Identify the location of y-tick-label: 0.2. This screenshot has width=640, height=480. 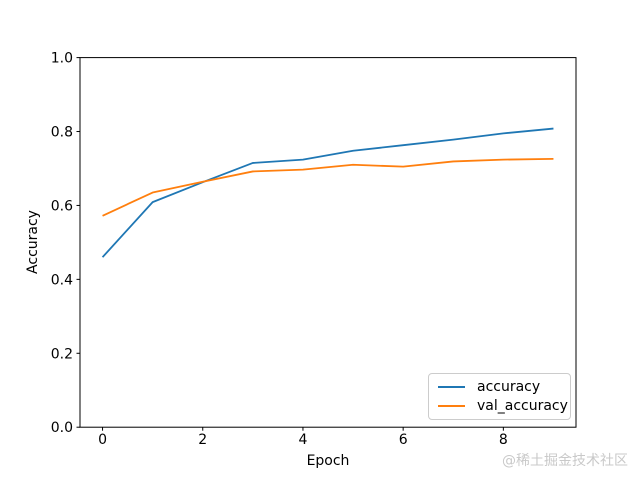
(62, 354).